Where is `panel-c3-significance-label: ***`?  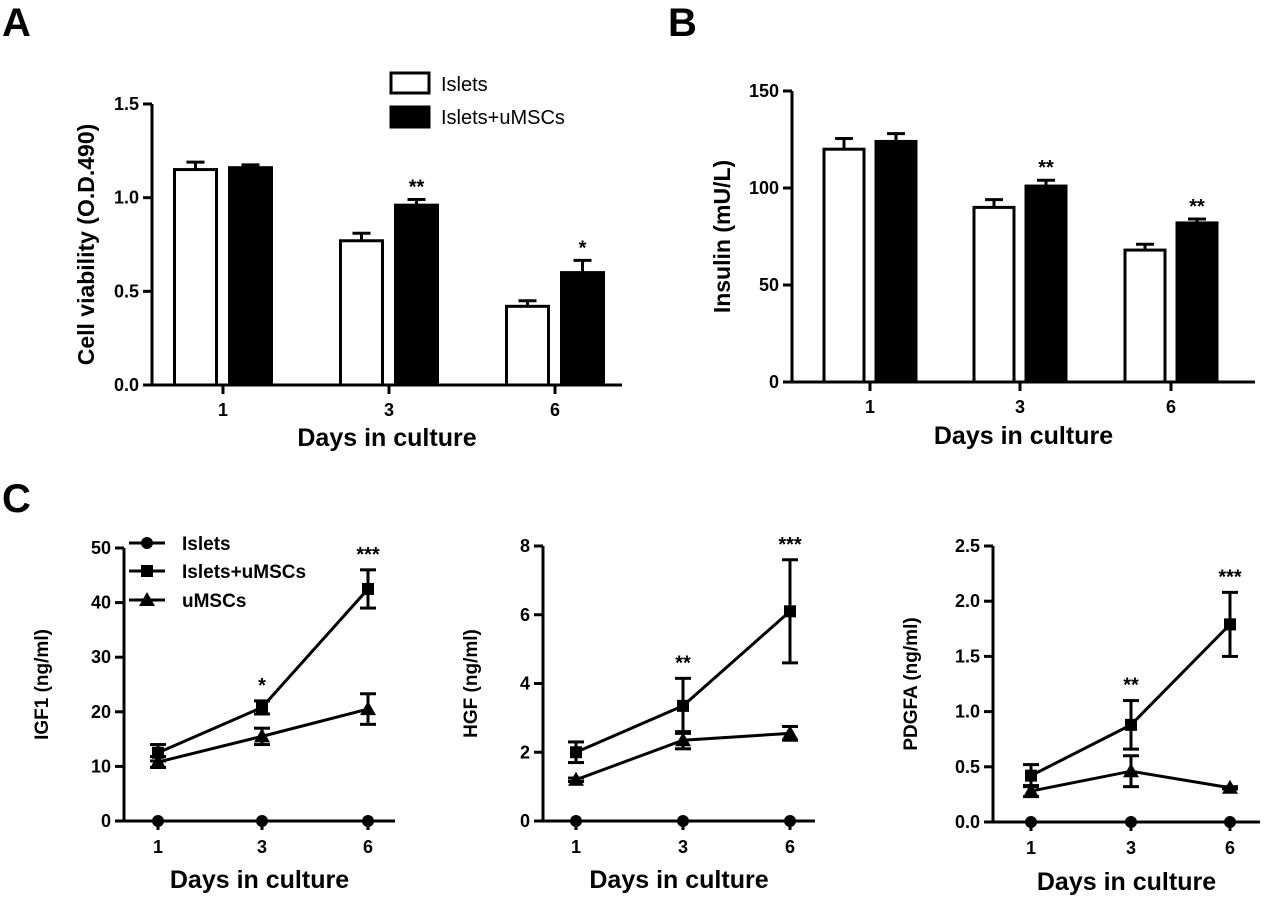 panel-c3-significance-label: *** is located at coordinates (1230, 577).